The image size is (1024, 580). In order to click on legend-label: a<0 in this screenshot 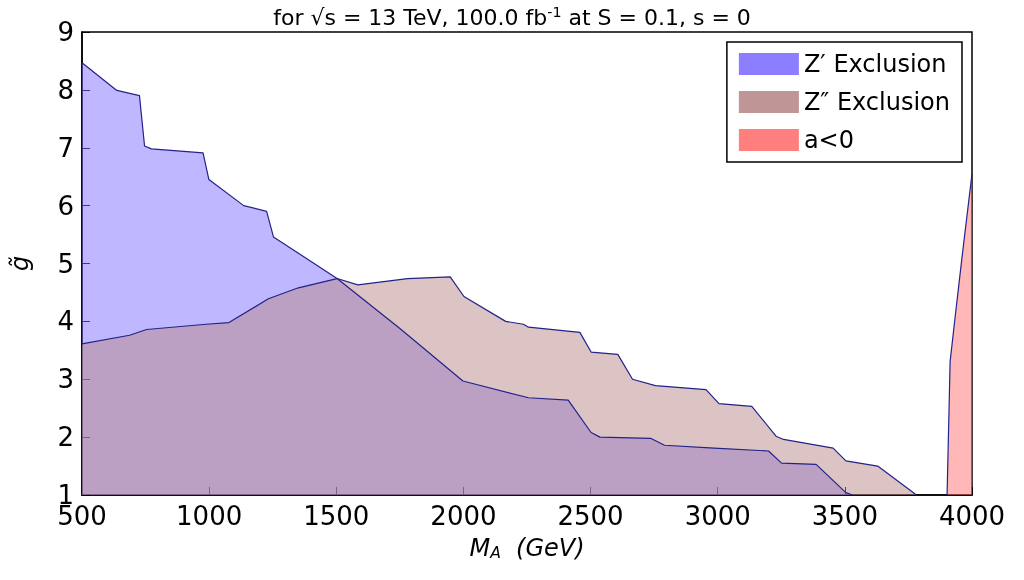, I will do `click(828, 140)`.